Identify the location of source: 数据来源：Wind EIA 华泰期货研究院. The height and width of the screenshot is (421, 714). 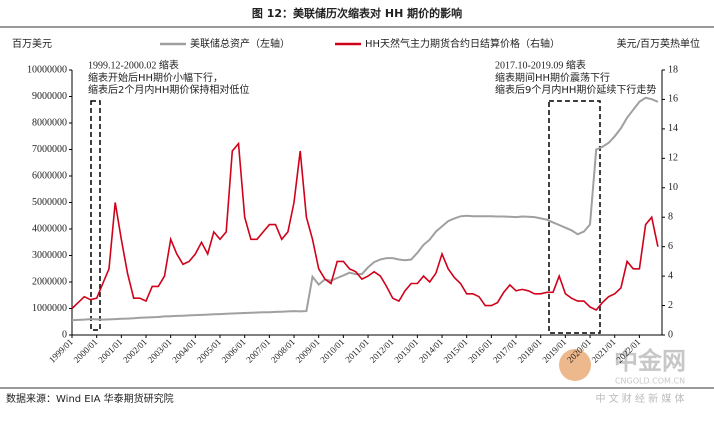
(90, 398).